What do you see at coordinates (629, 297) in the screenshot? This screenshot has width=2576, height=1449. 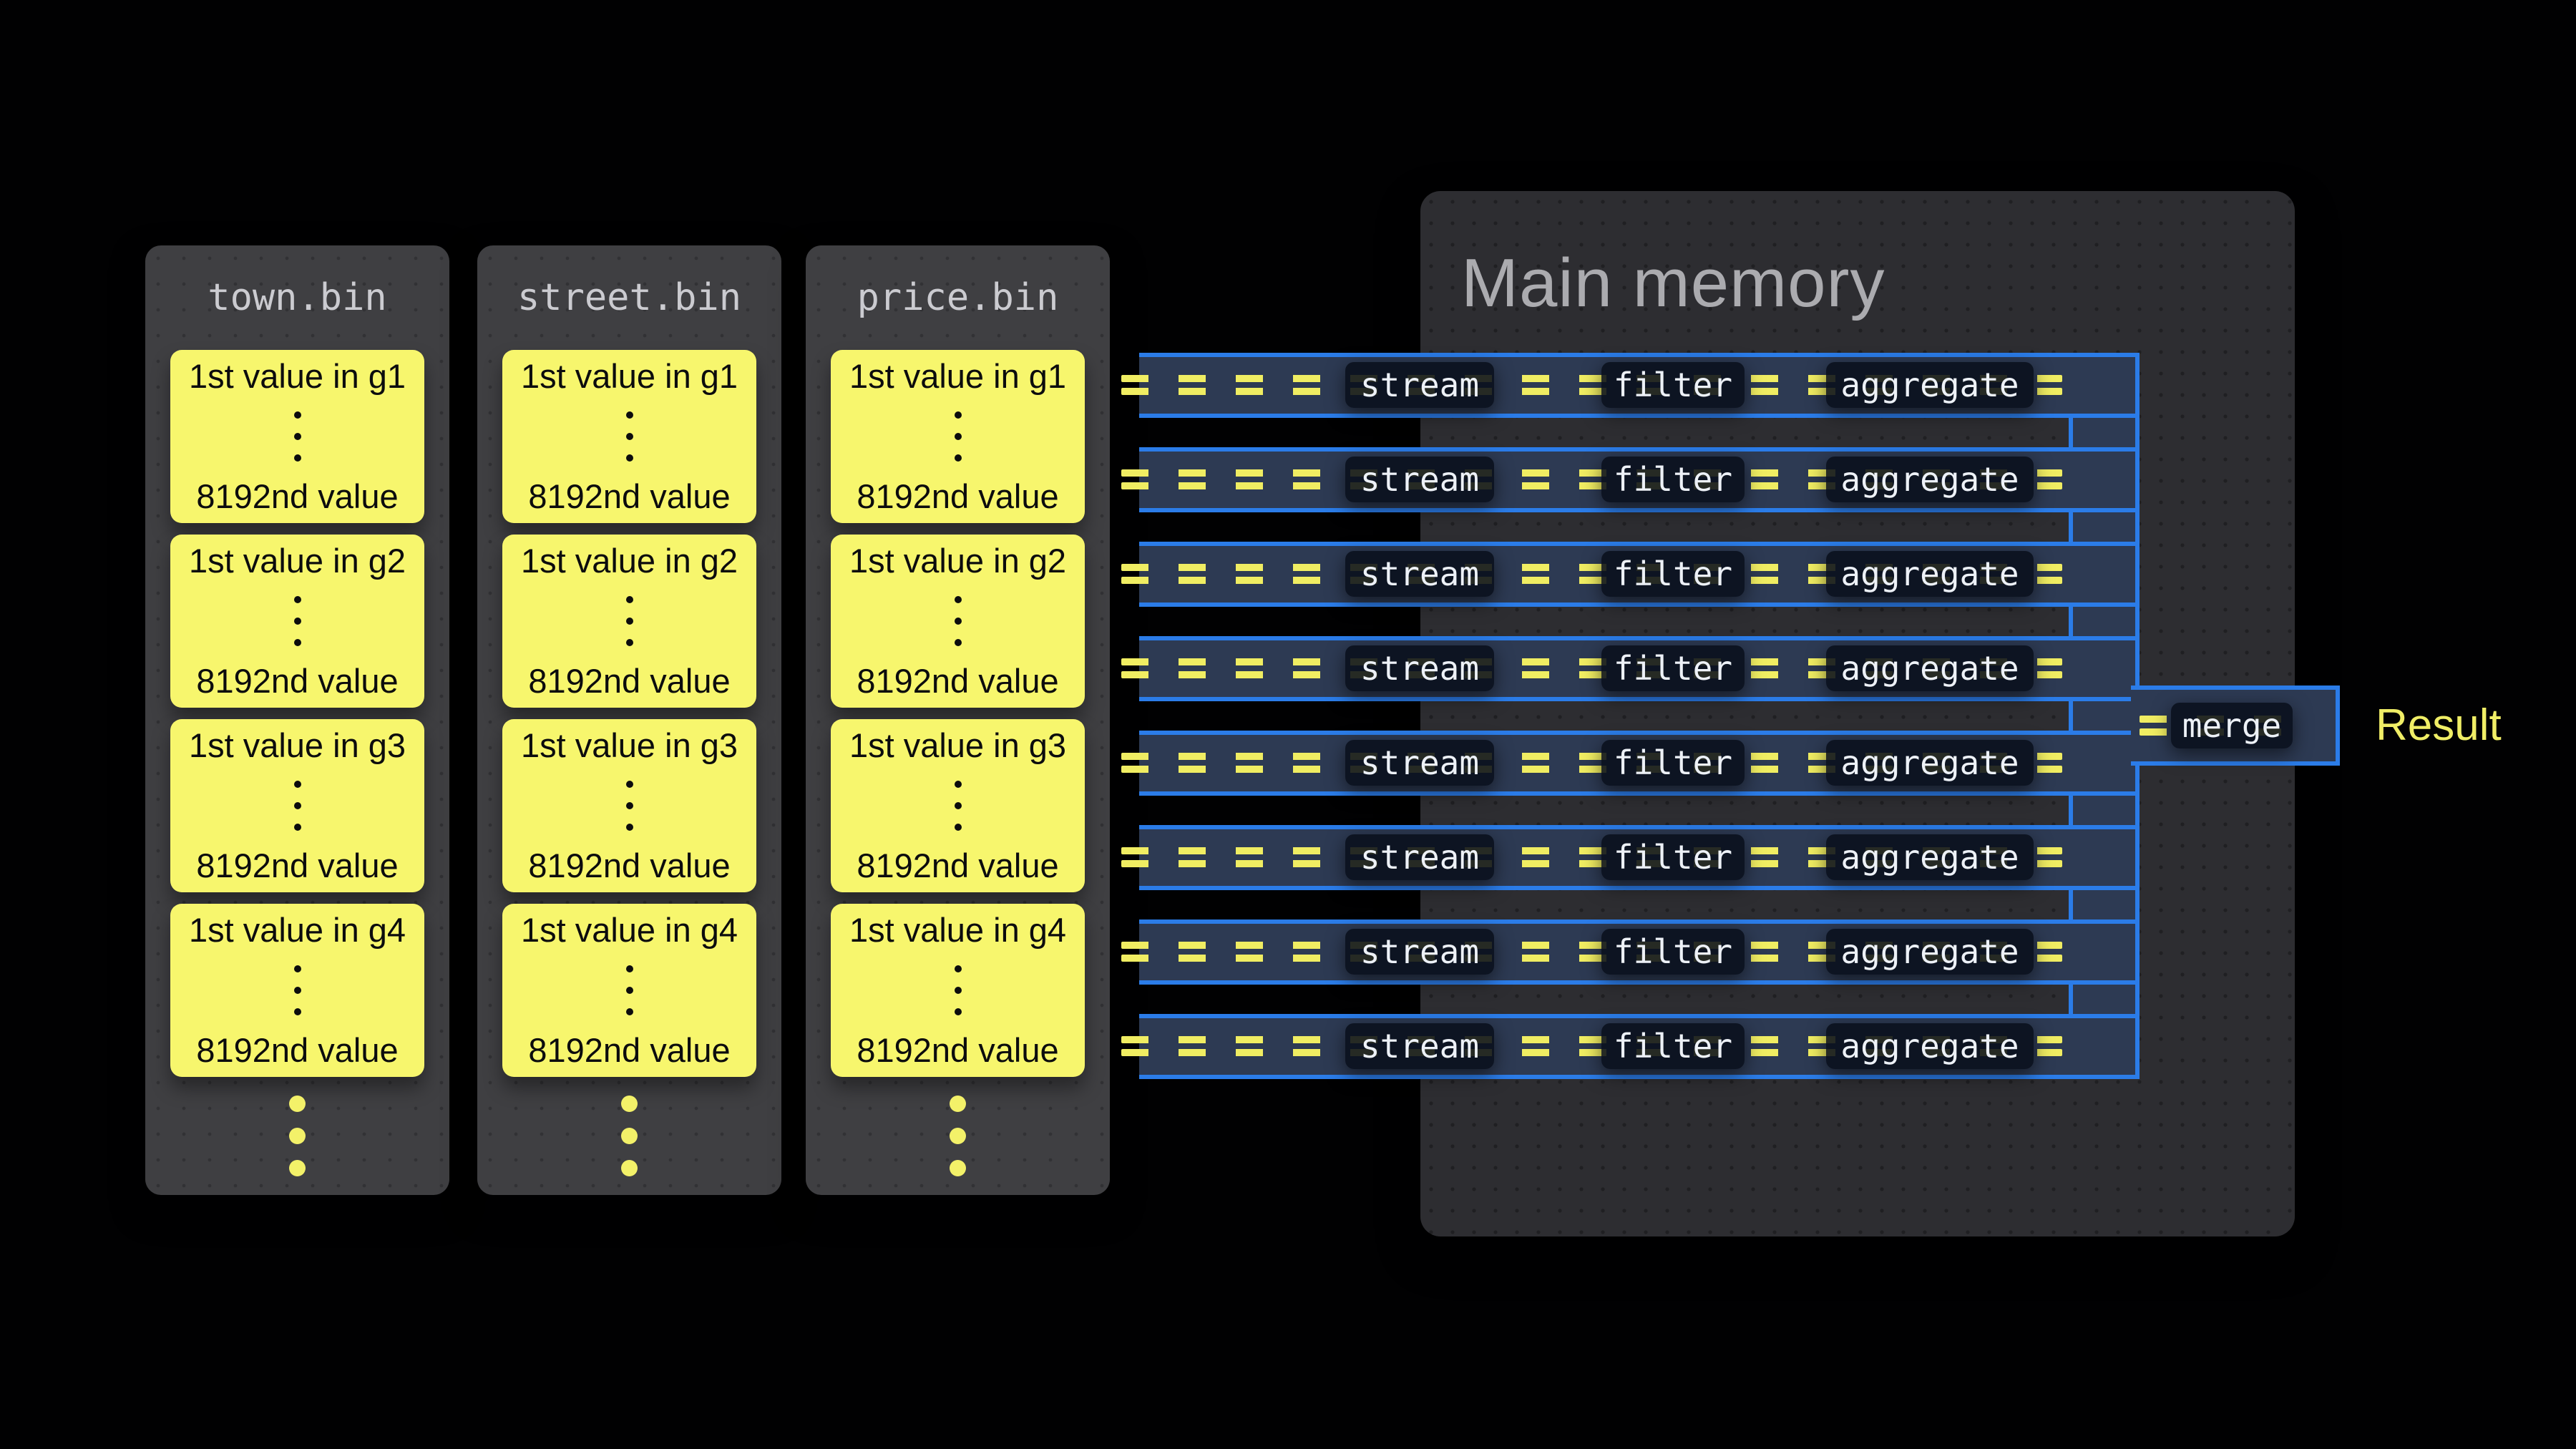 I see `bin-file-name: street.bin` at bounding box center [629, 297].